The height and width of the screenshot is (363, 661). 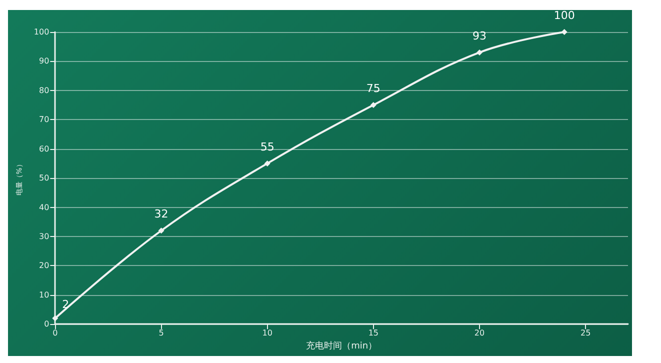 I want to click on x-axis-title: 充电时间（min）, so click(x=342, y=346).